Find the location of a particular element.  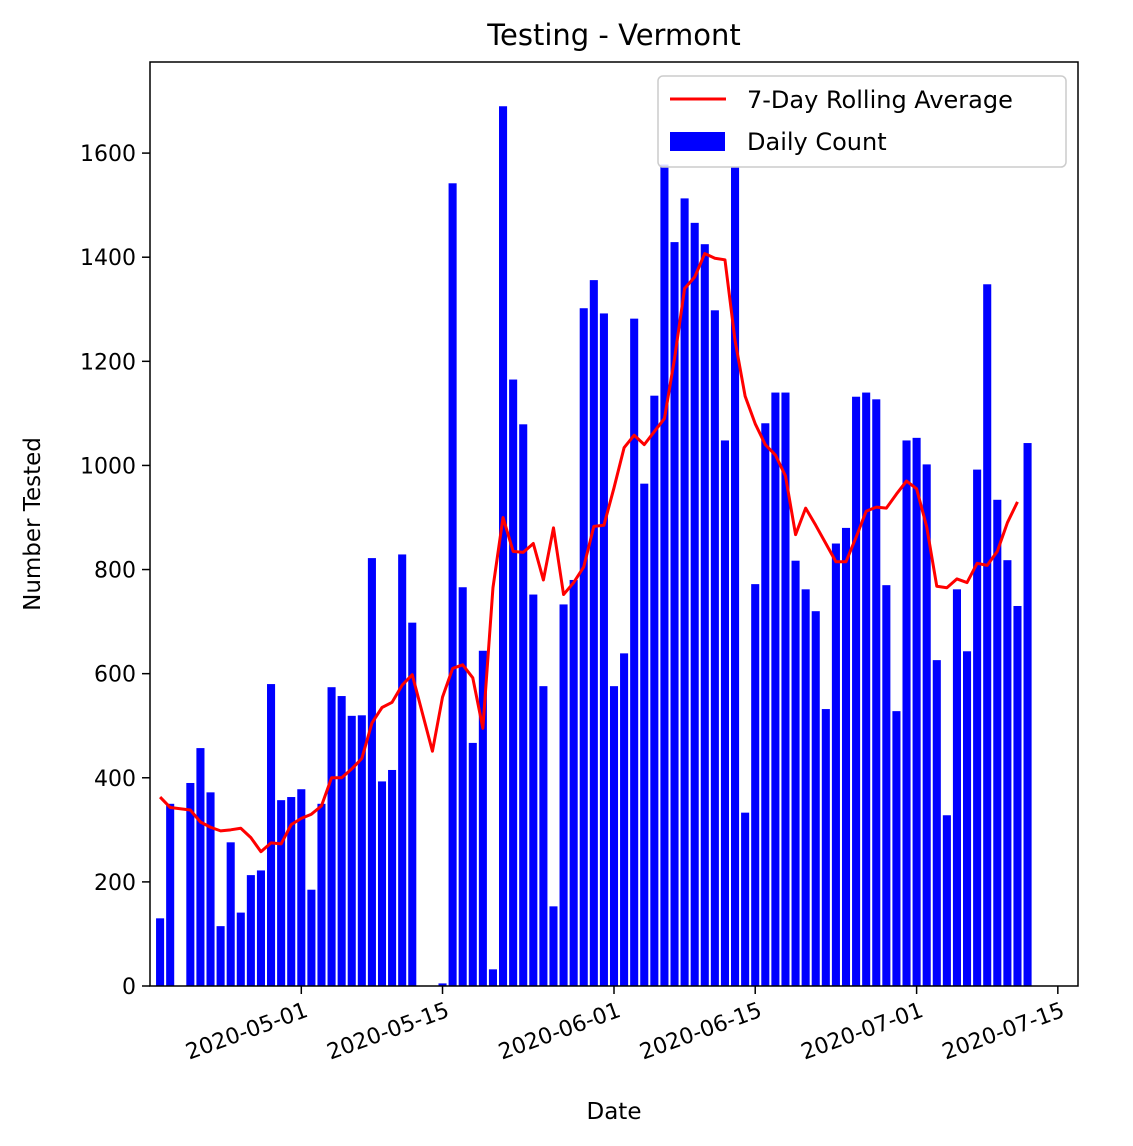

y-tick-label: 400 is located at coordinates (115, 779).